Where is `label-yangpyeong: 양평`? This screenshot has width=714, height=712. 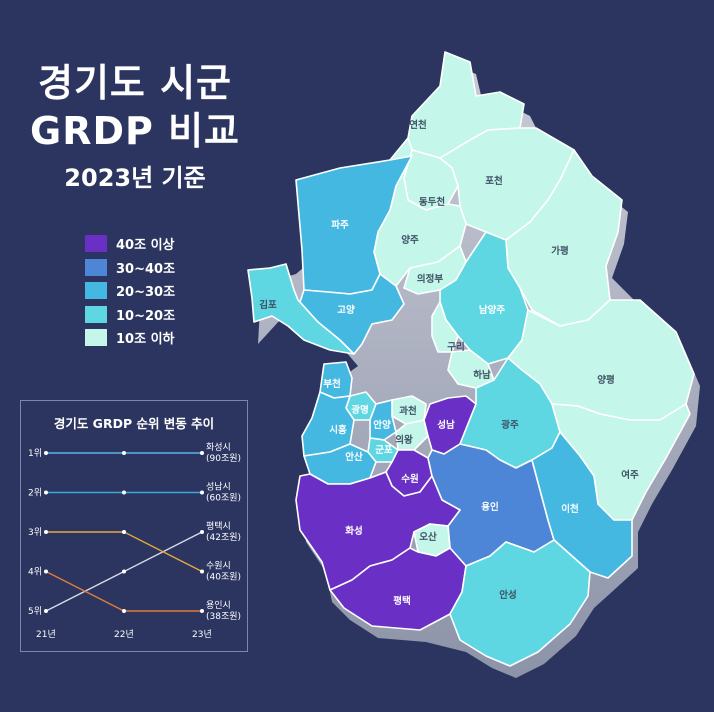 label-yangpyeong: 양평 is located at coordinates (605, 380).